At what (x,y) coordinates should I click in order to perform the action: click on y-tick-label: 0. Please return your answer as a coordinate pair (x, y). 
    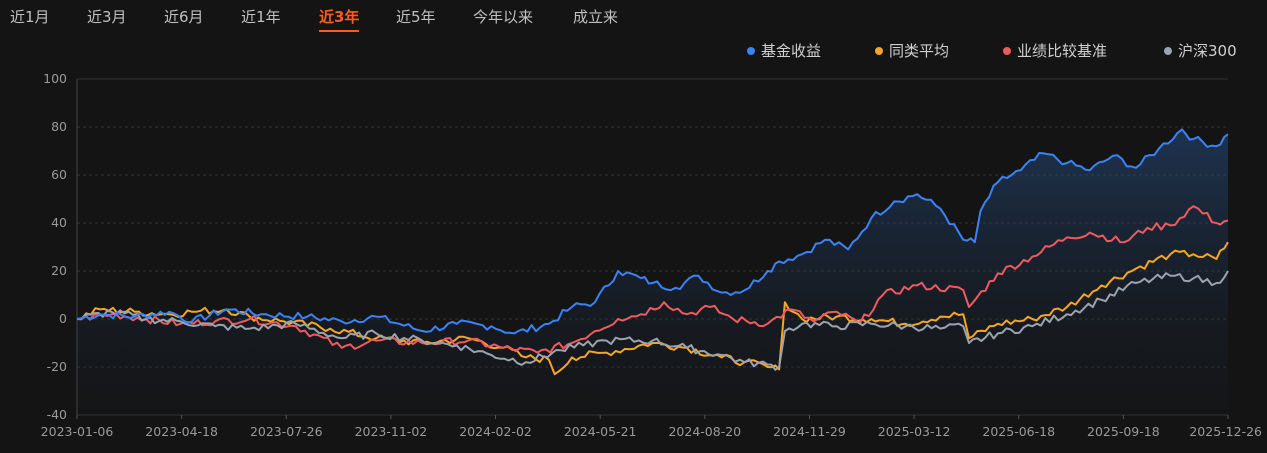
    Looking at the image, I should click on (63, 318).